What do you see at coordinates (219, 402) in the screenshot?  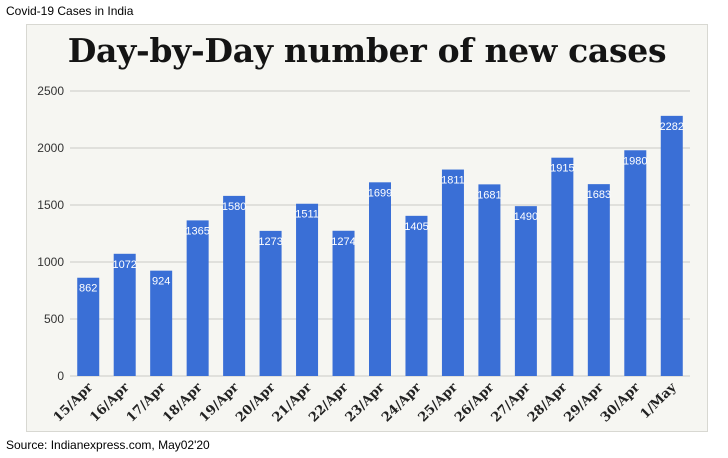 I see `x-tick-label: 19/Apr` at bounding box center [219, 402].